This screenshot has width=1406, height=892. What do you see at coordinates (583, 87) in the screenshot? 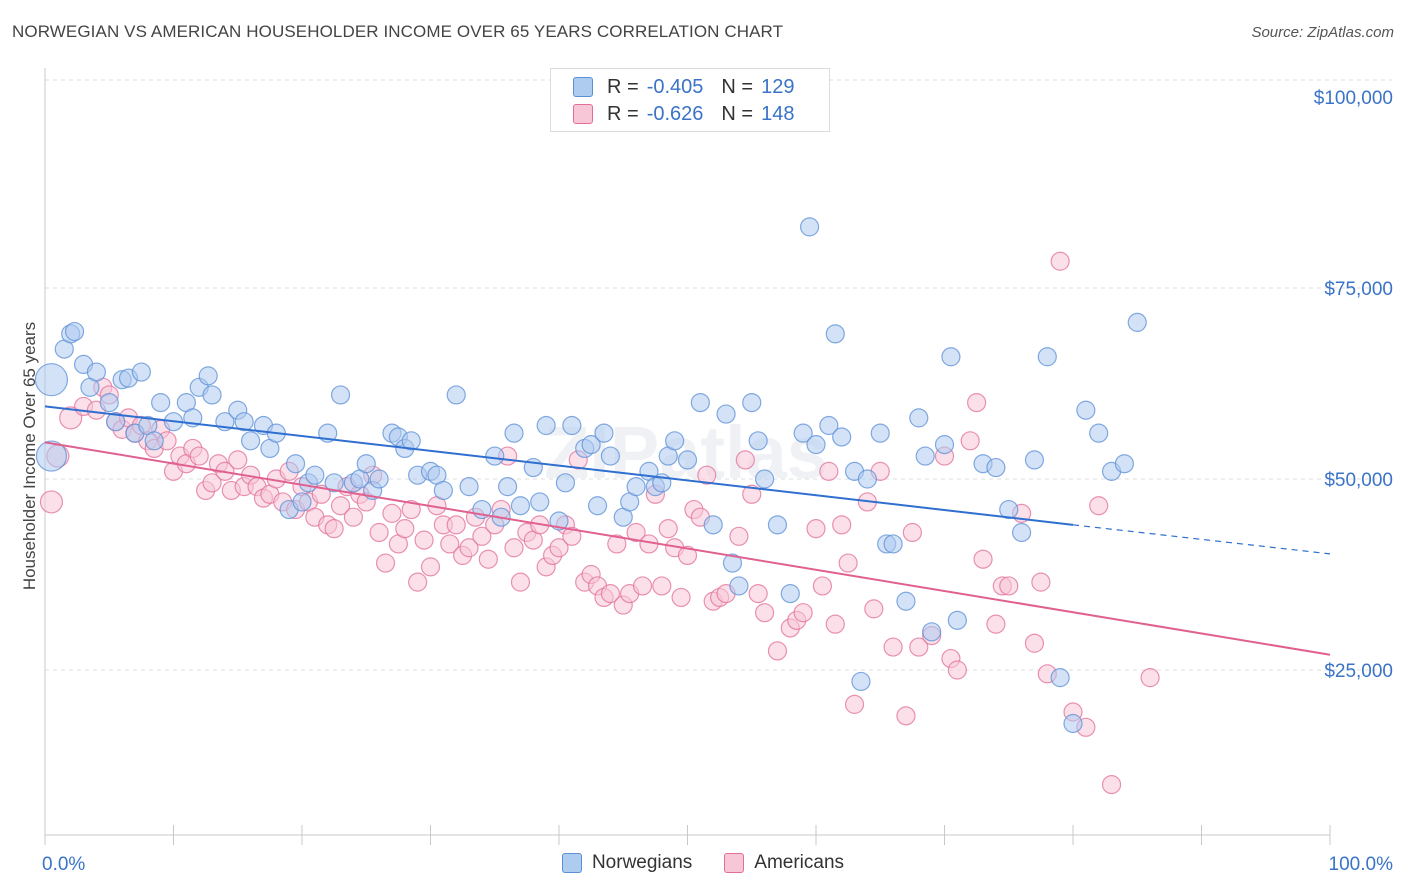
I see `norwegians-swatch` at bounding box center [583, 87].